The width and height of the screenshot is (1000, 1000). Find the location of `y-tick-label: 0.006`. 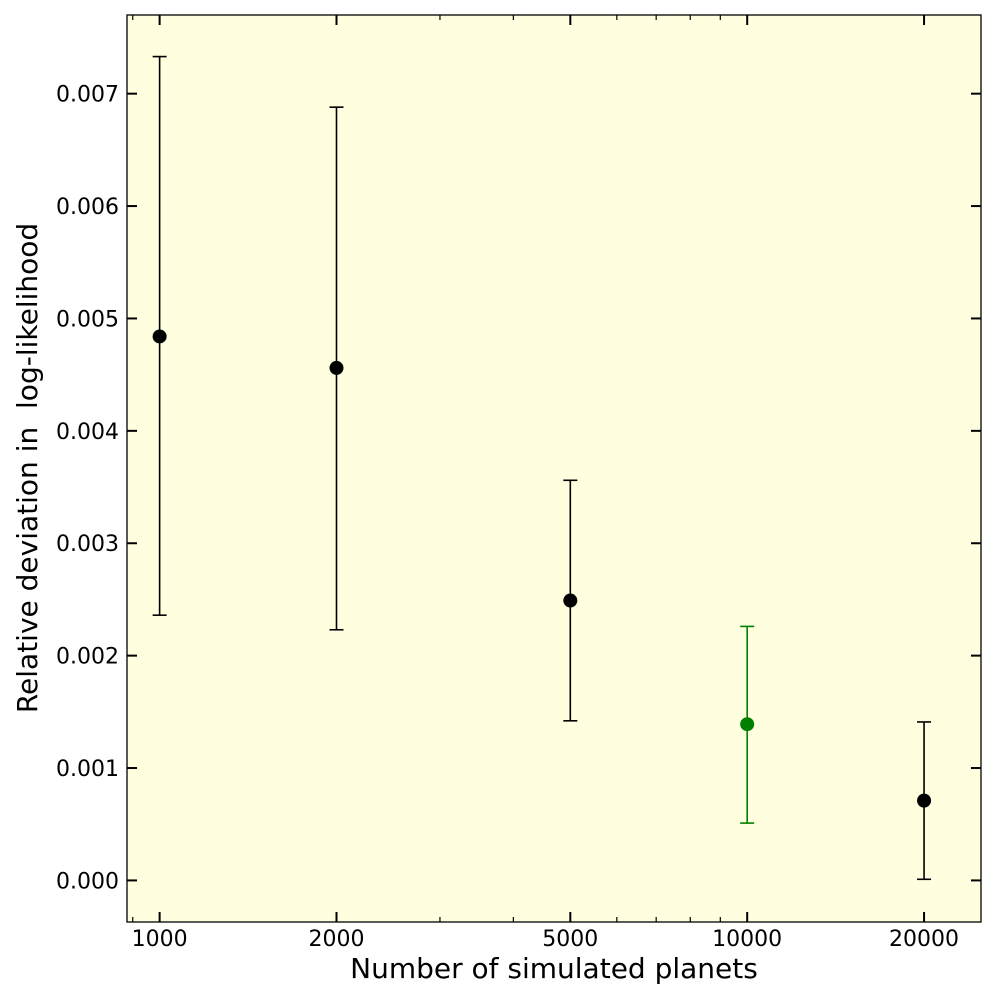

y-tick-label: 0.006 is located at coordinates (87, 207).